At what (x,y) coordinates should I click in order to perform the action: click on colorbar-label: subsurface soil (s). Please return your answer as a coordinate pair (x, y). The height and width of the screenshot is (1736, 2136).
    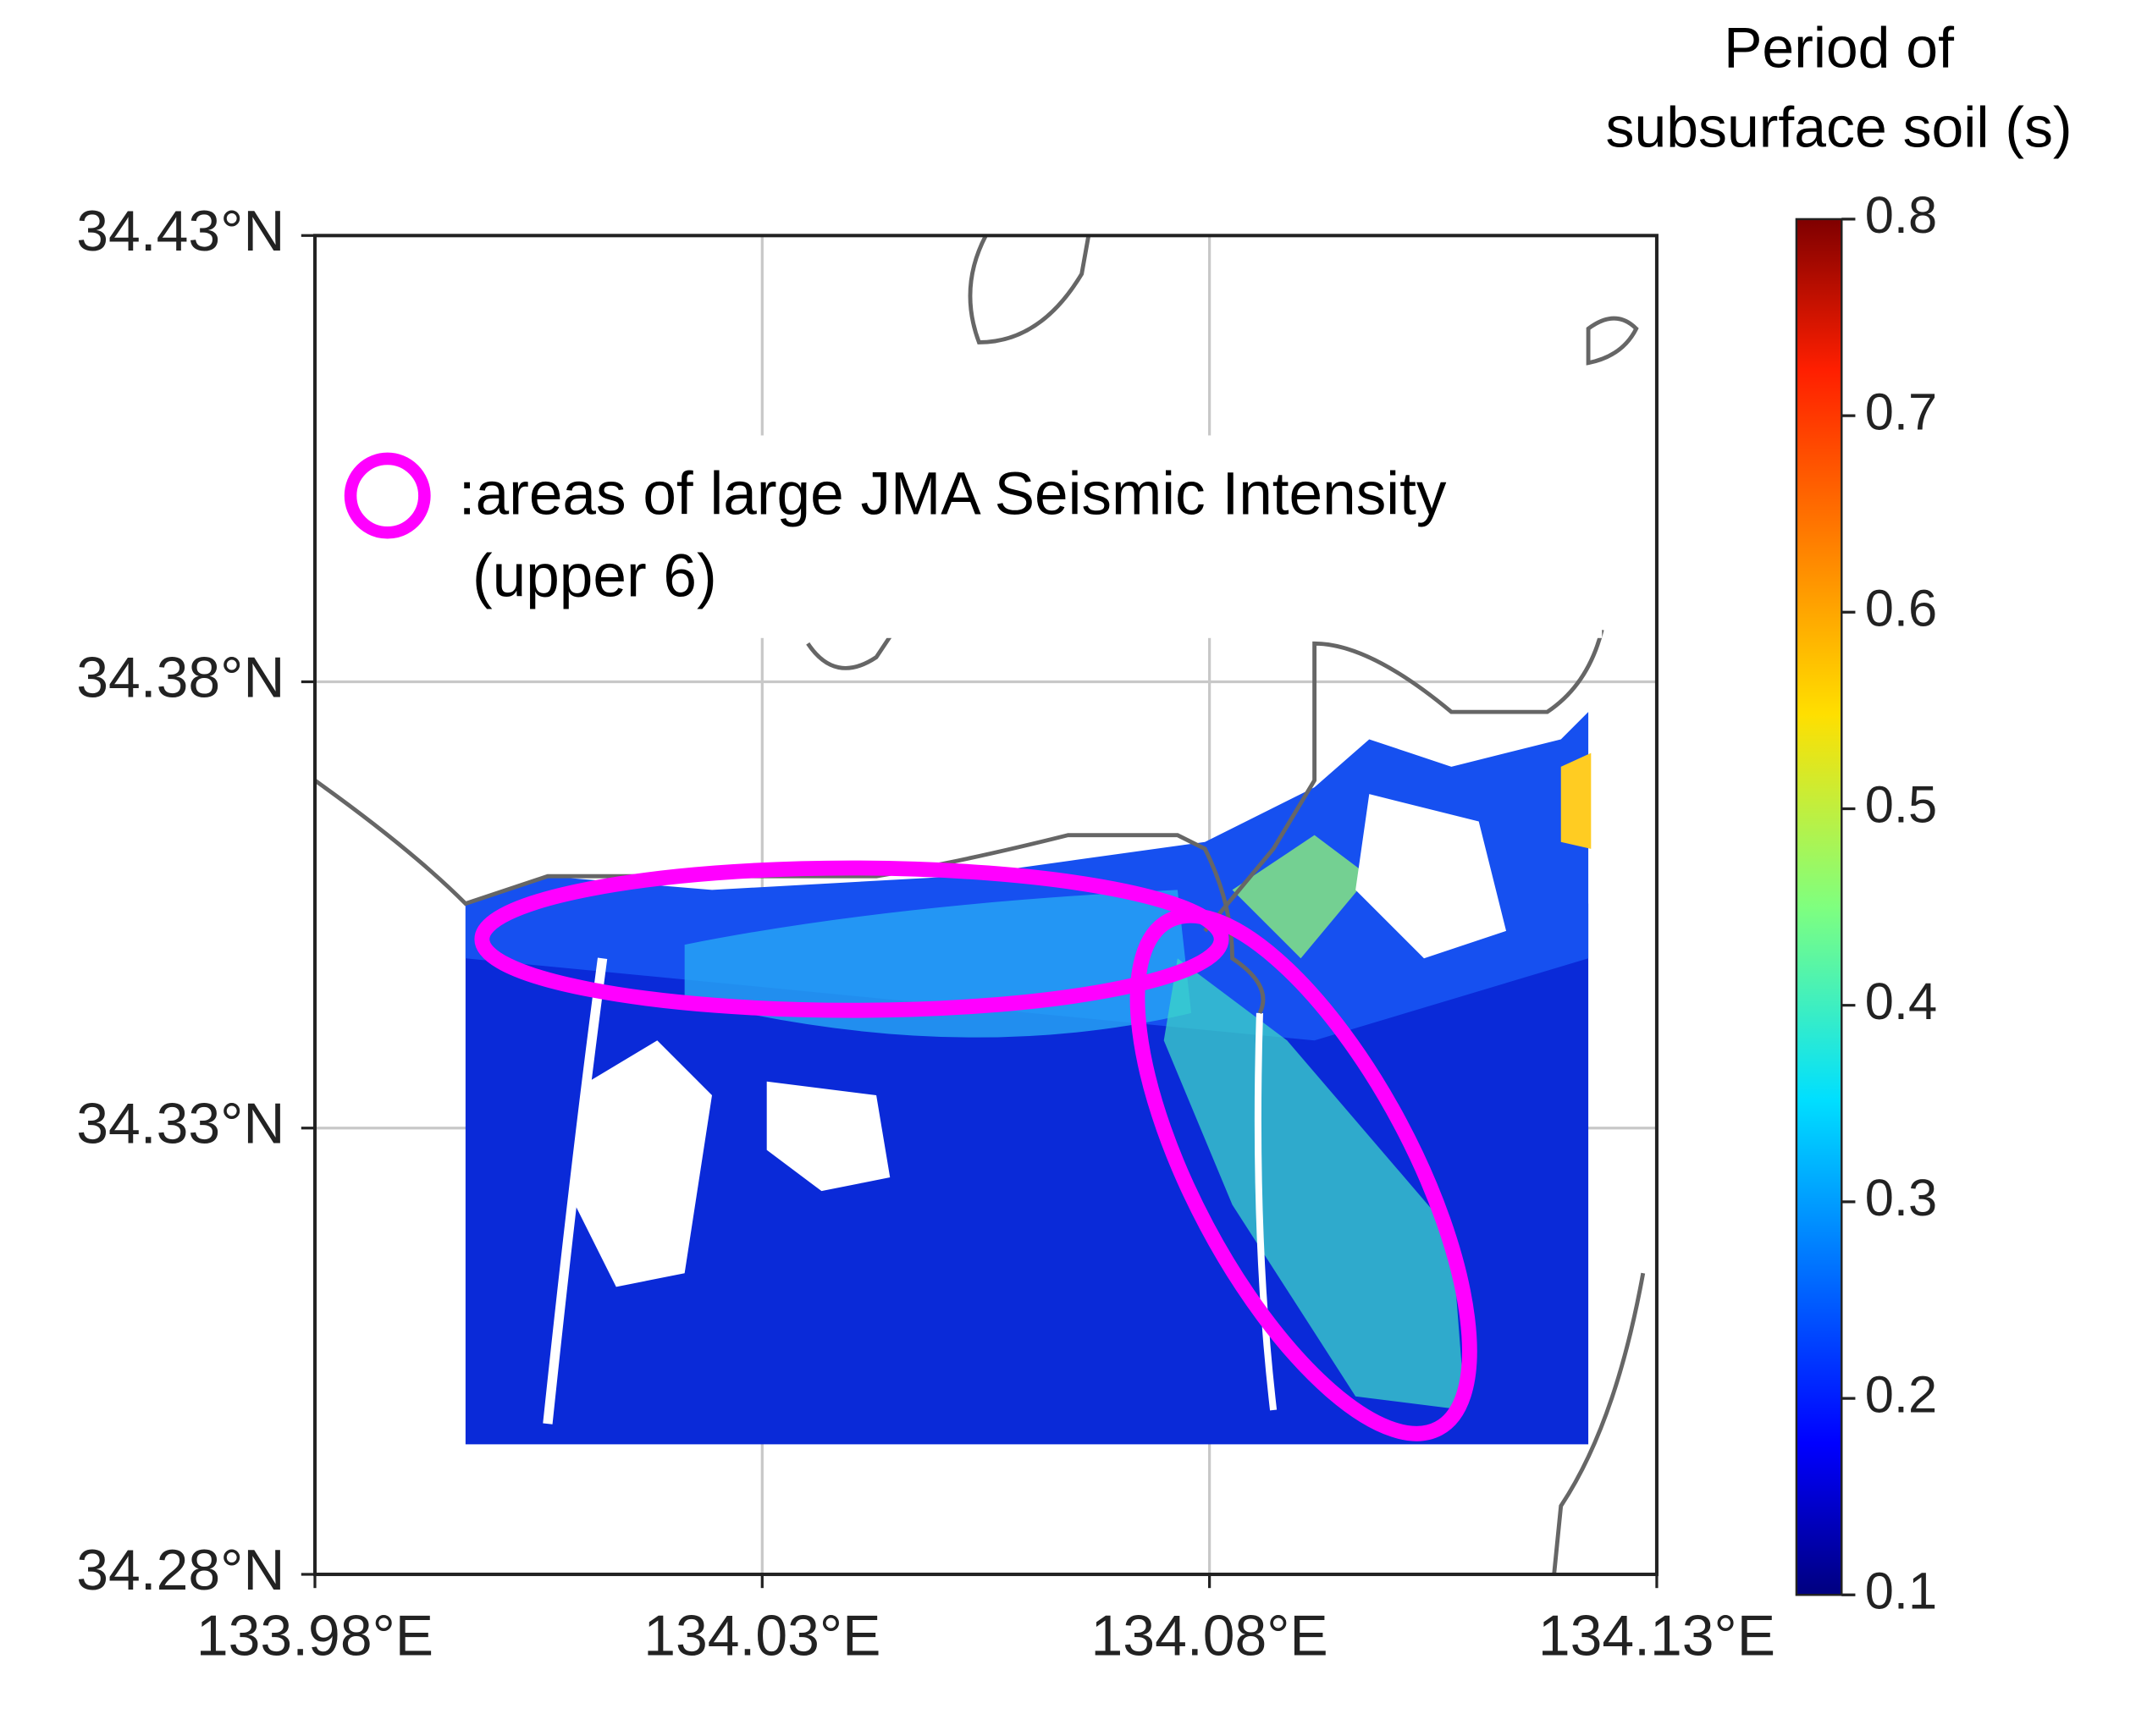
    Looking at the image, I should click on (1839, 127).